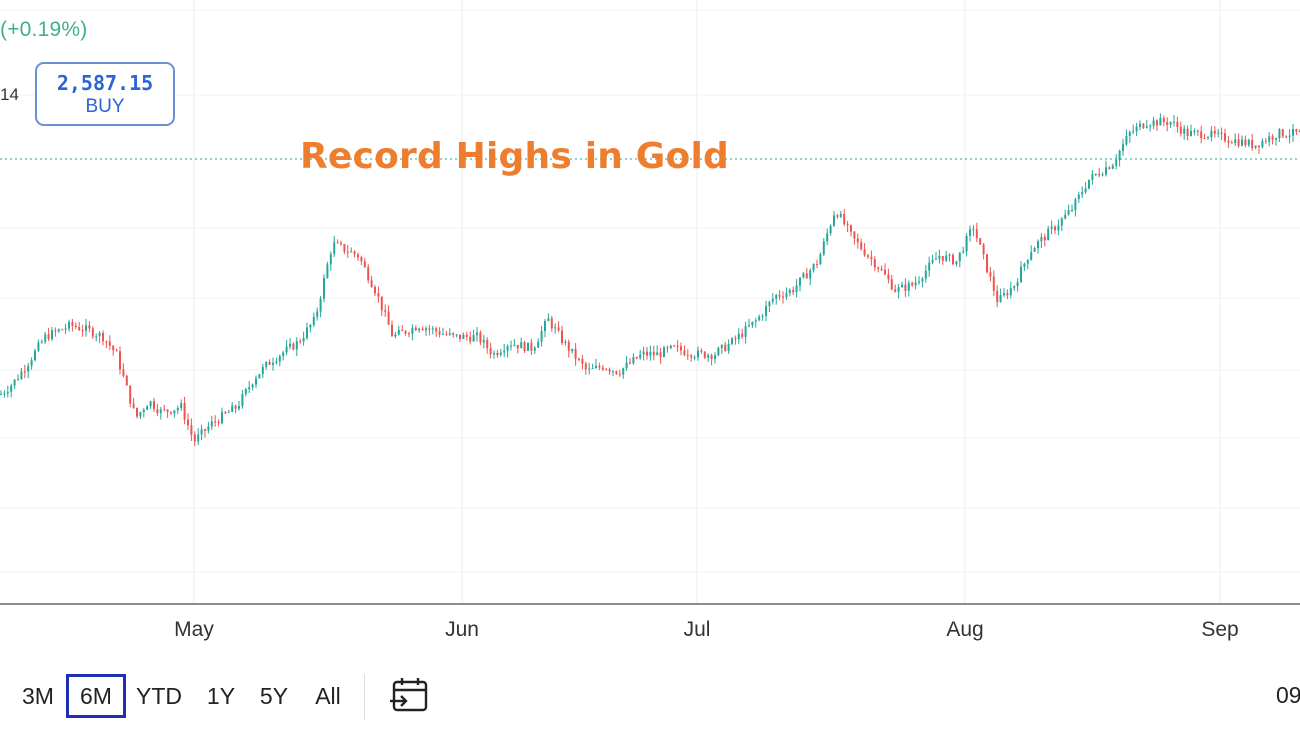 Image resolution: width=1300 pixels, height=731 pixels. I want to click on range-ytd-button: YTD, so click(159, 696).